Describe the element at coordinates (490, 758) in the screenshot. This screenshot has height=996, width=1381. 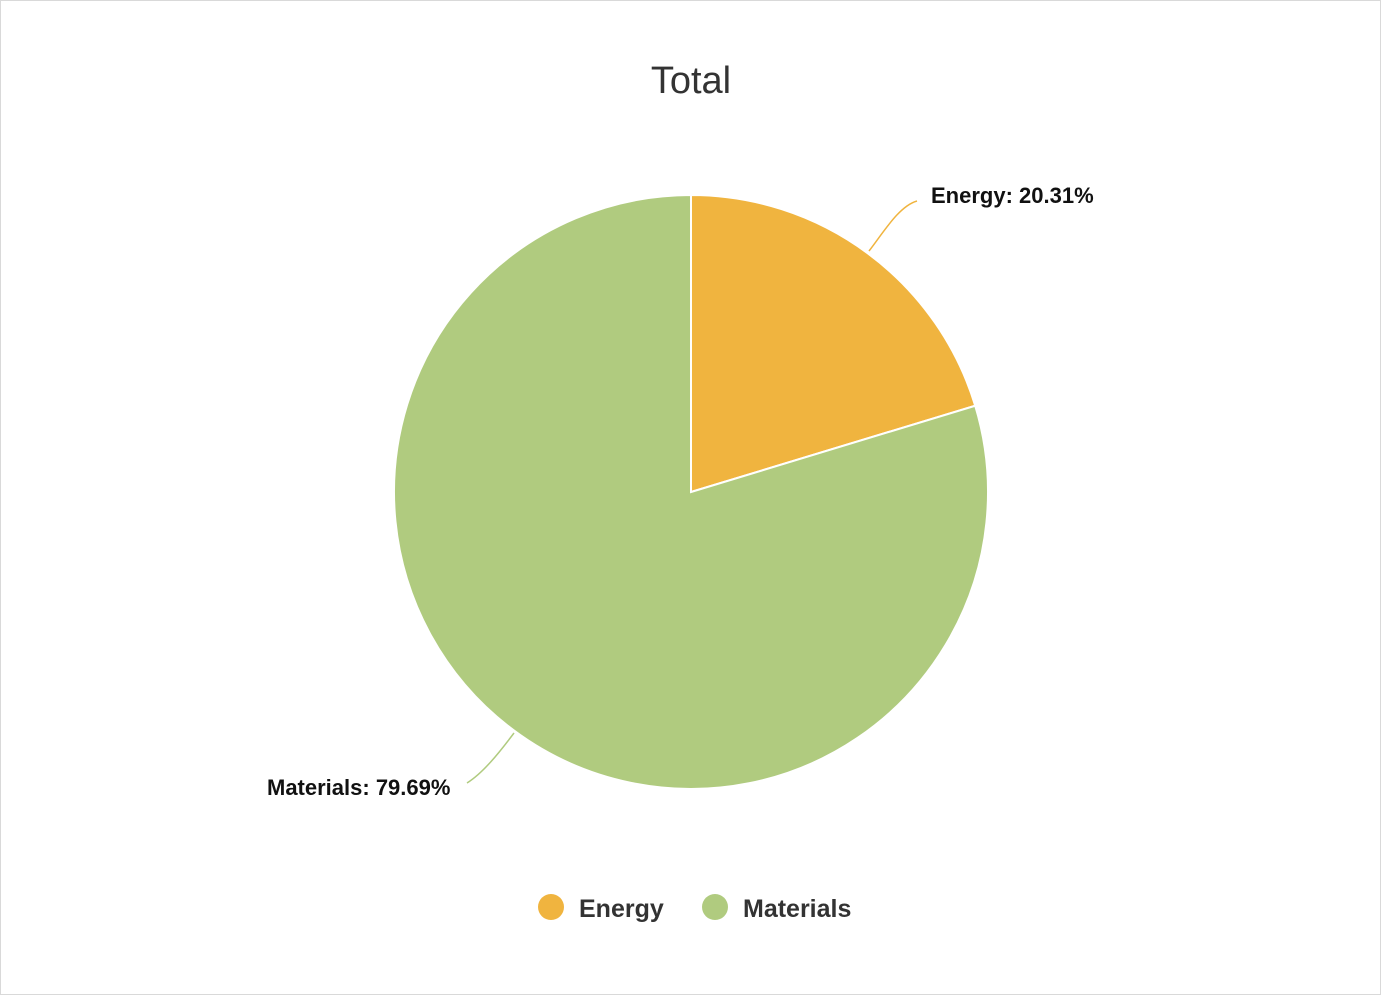
I see `materials-leader-line` at that location.